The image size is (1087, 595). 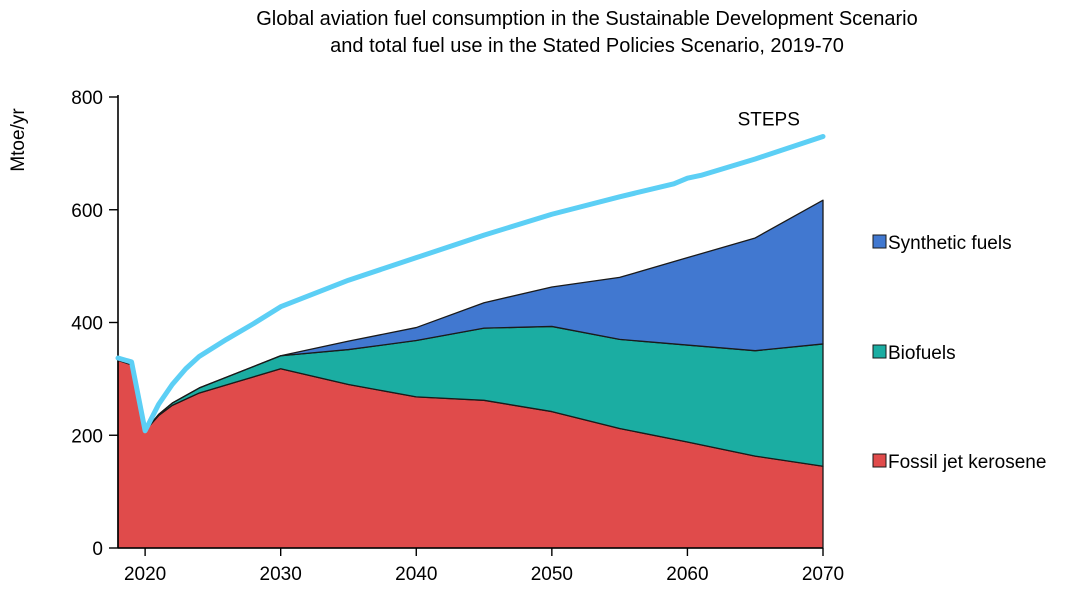 I want to click on y-tick-label: 400, so click(x=87, y=324).